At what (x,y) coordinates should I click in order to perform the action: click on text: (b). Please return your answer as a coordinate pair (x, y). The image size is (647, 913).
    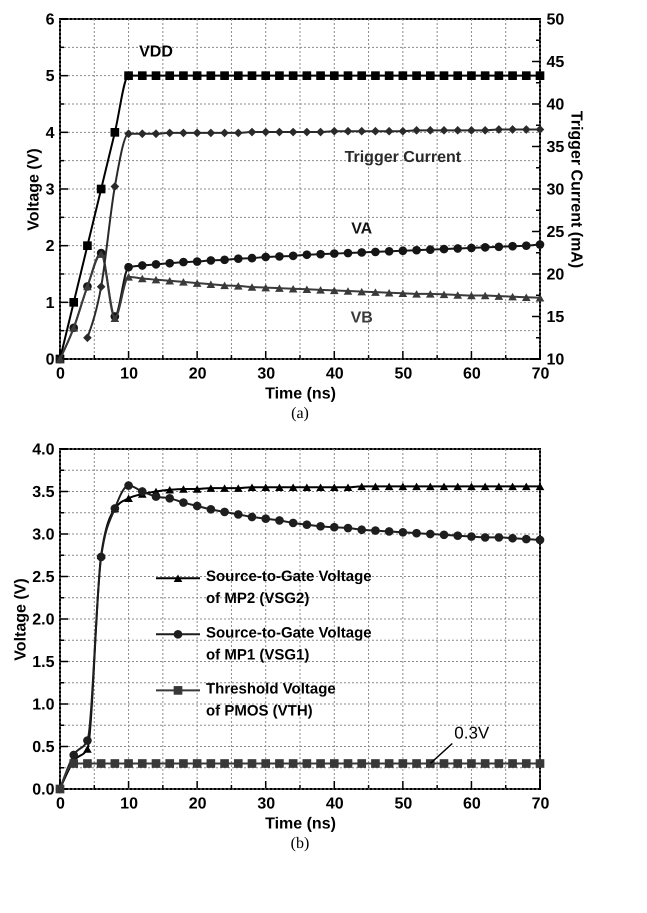
    Looking at the image, I should click on (300, 843).